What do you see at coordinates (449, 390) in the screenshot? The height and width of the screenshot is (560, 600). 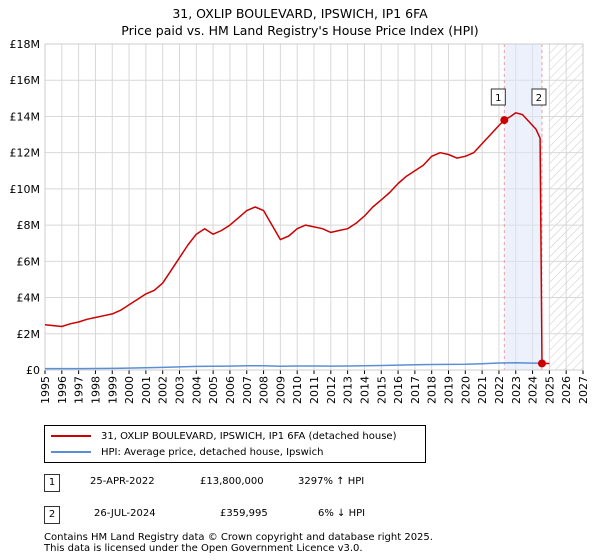 I see `x-tick-label: 2019` at bounding box center [449, 390].